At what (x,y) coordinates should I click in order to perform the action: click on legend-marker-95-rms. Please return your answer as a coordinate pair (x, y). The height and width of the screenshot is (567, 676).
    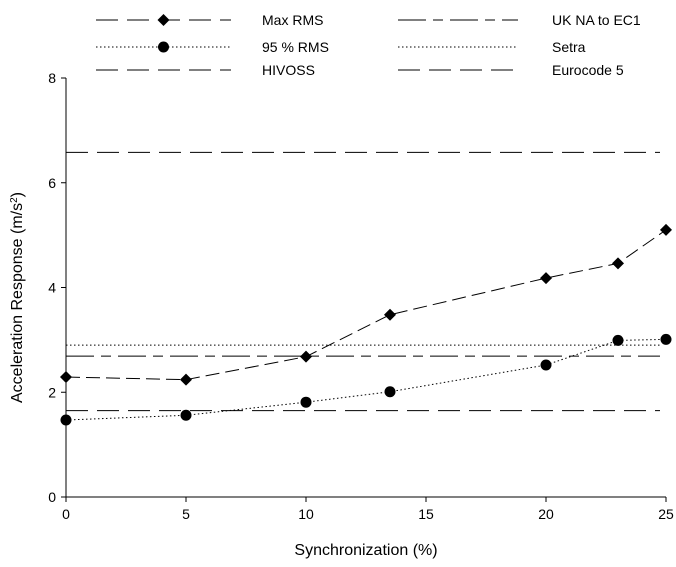
    Looking at the image, I should click on (163, 47).